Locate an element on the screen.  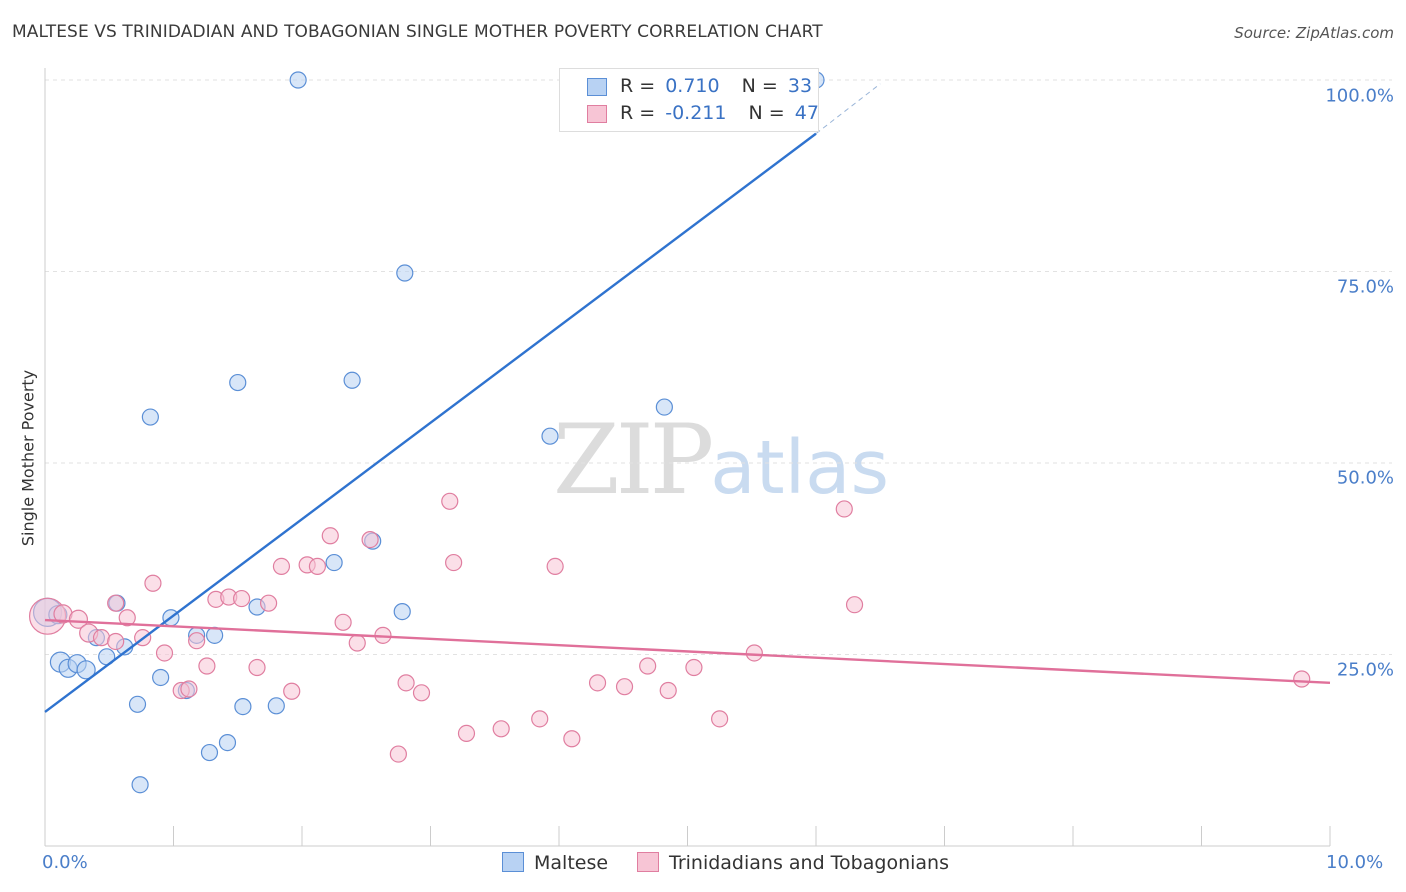
legend-r-value: 0.710 is located at coordinates (692, 86).